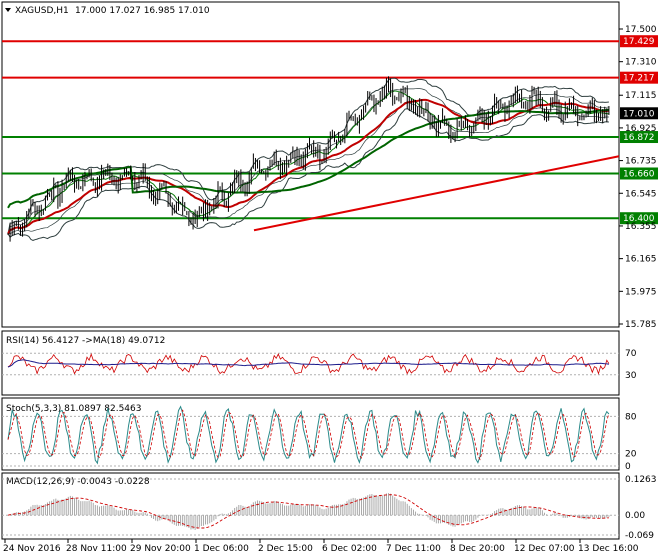 The height and width of the screenshot is (560, 660). What do you see at coordinates (641, 480) in the screenshot?
I see `panel-tick-label: 0.1263` at bounding box center [641, 480].